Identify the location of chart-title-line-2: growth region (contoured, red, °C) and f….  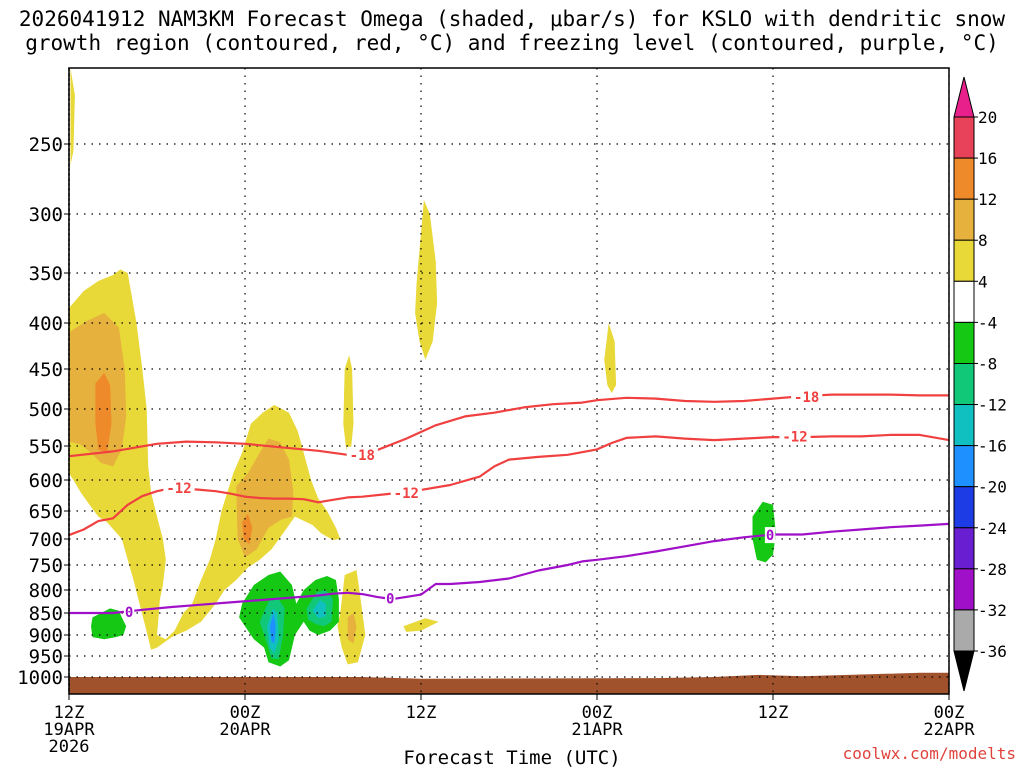
(512, 43).